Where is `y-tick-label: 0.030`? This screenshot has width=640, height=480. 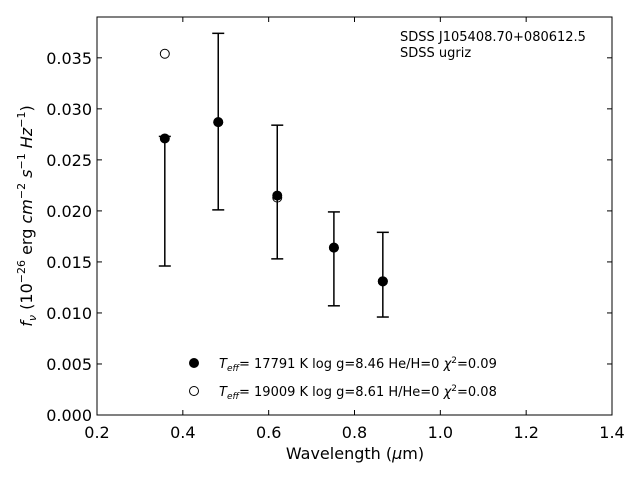
y-tick-label: 0.030 is located at coordinates (69, 109).